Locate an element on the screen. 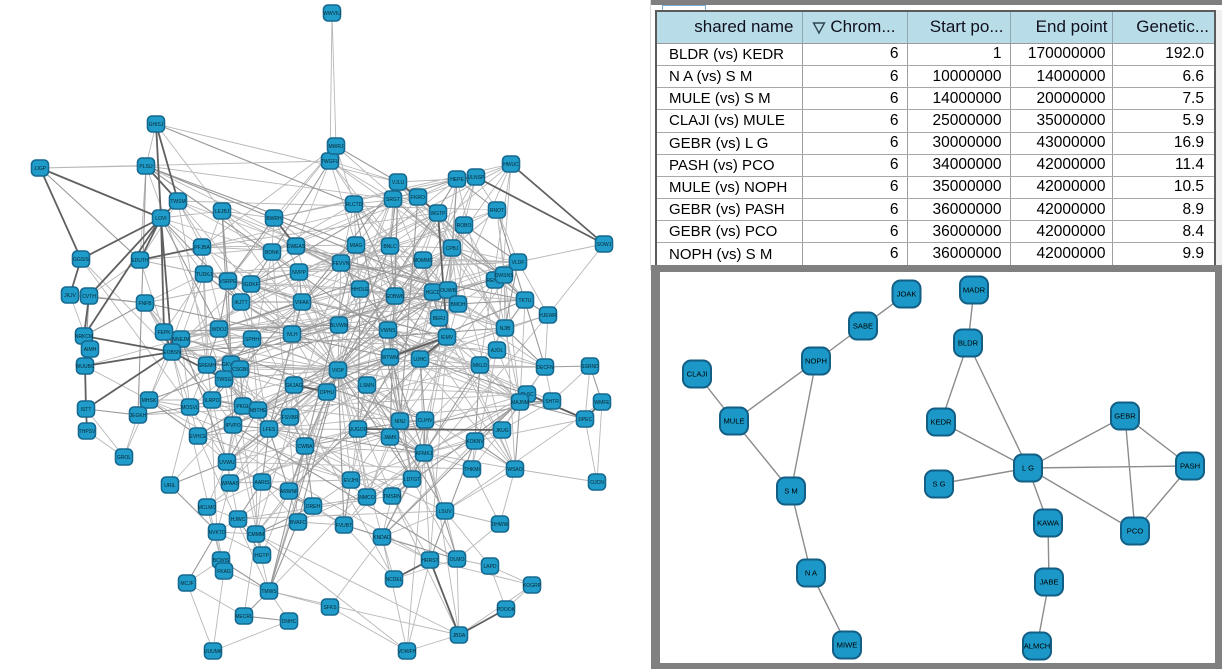  svg-text: NVPP is located at coordinates (299, 273).